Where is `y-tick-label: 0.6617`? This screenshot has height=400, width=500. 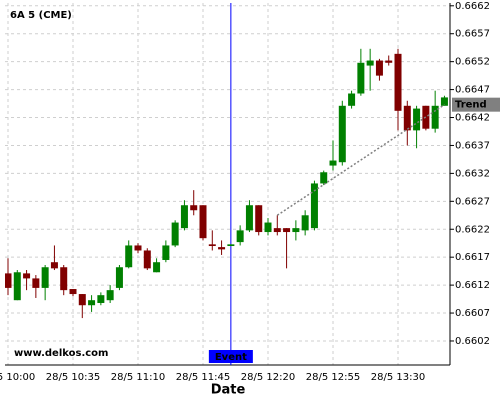 y-tick-label: 0.6617 is located at coordinates (472, 257).